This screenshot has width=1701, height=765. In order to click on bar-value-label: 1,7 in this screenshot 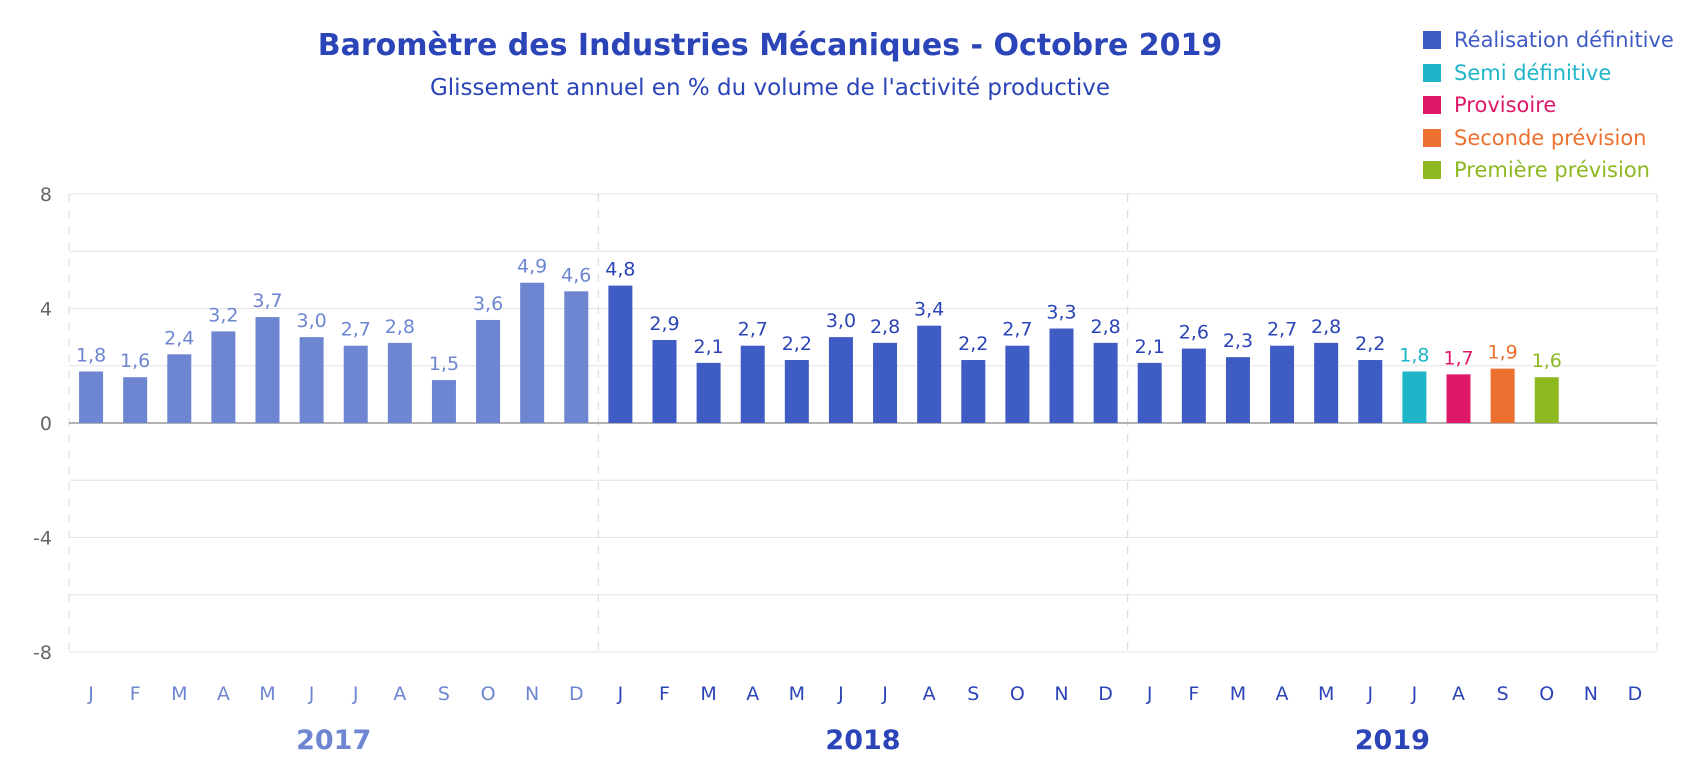, I will do `click(1458, 358)`.